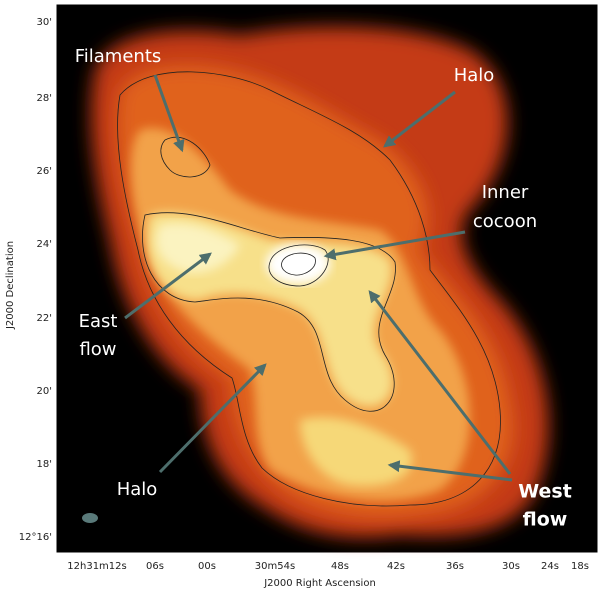 This screenshot has width=600, height=595. What do you see at coordinates (44, 244) in the screenshot?
I see `y-tick-label: 24'` at bounding box center [44, 244].